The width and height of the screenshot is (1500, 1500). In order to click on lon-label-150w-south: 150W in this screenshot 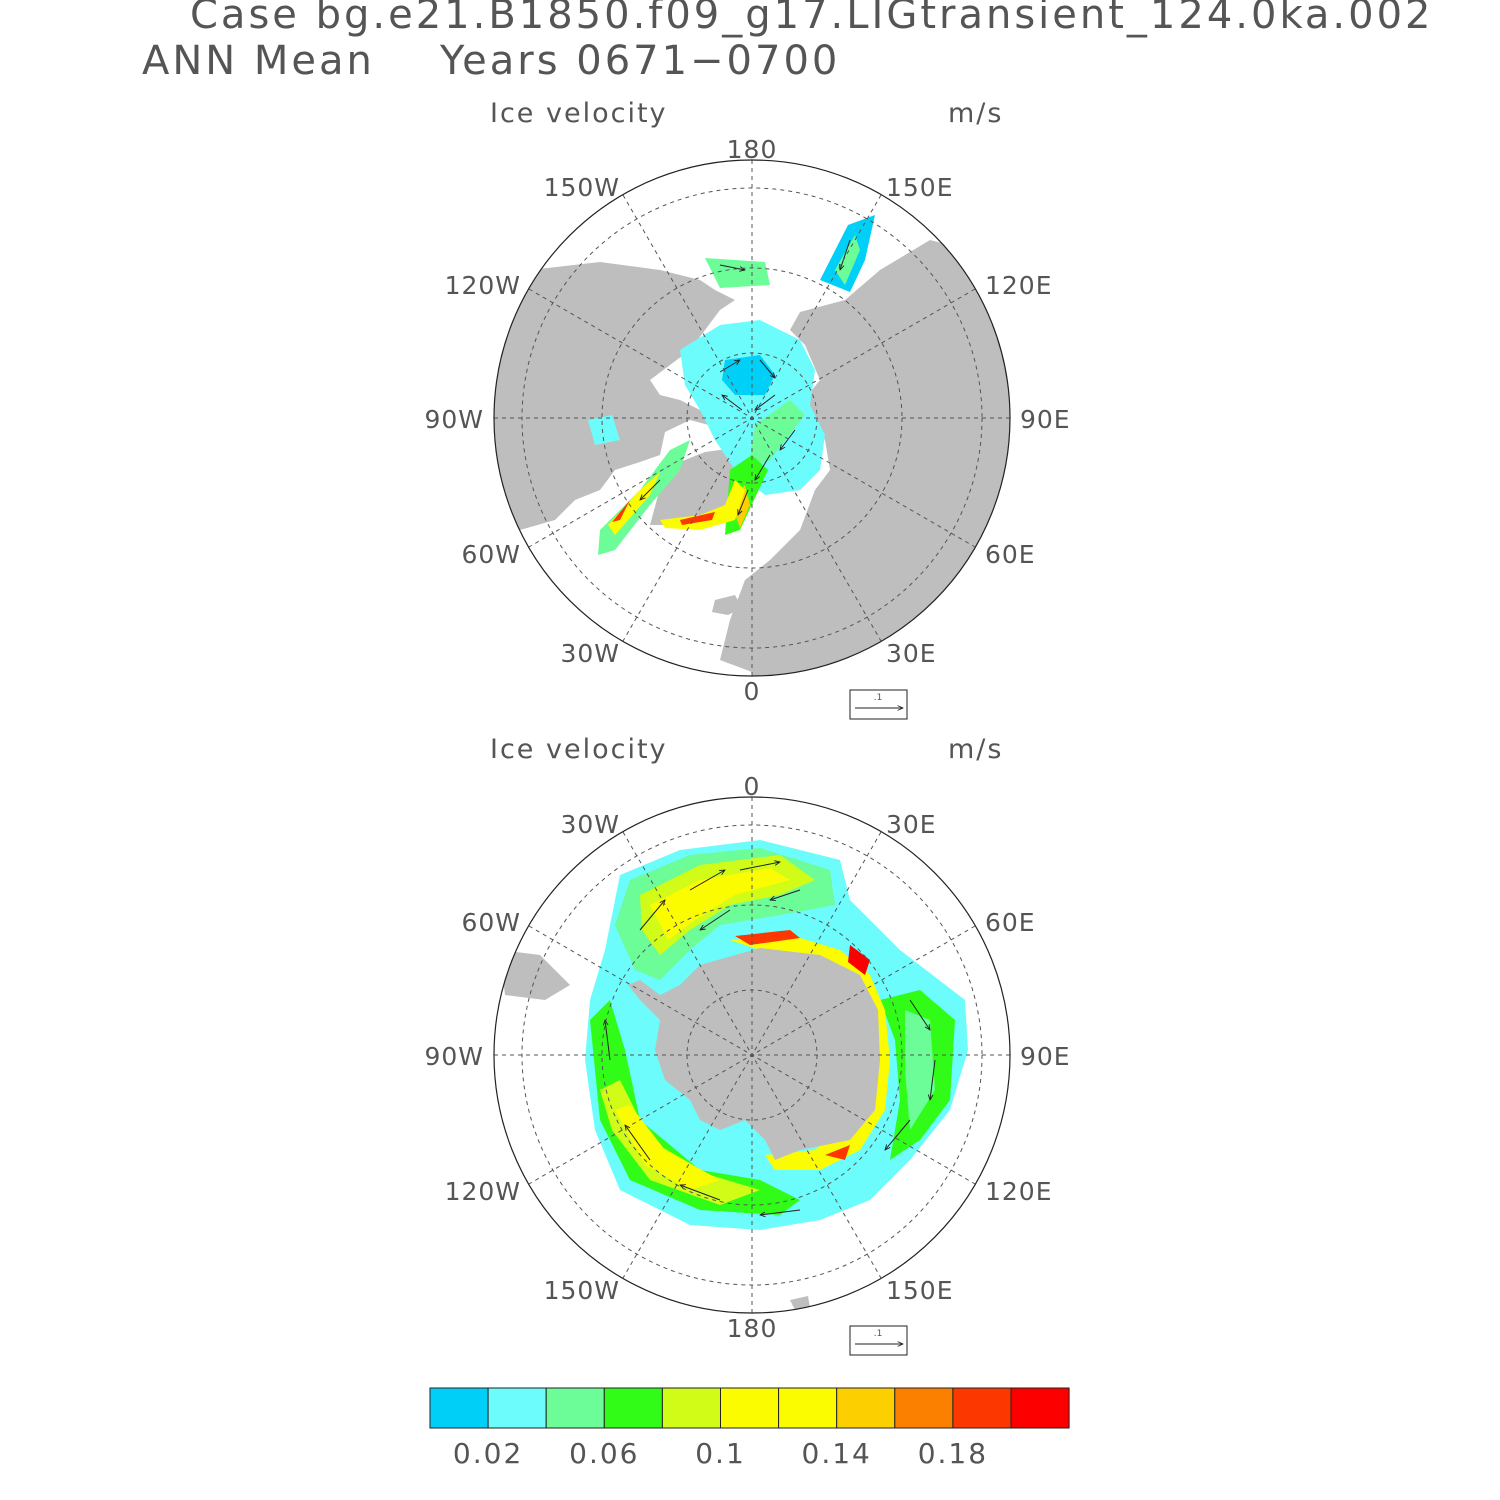, I will do `click(582, 1290)`.